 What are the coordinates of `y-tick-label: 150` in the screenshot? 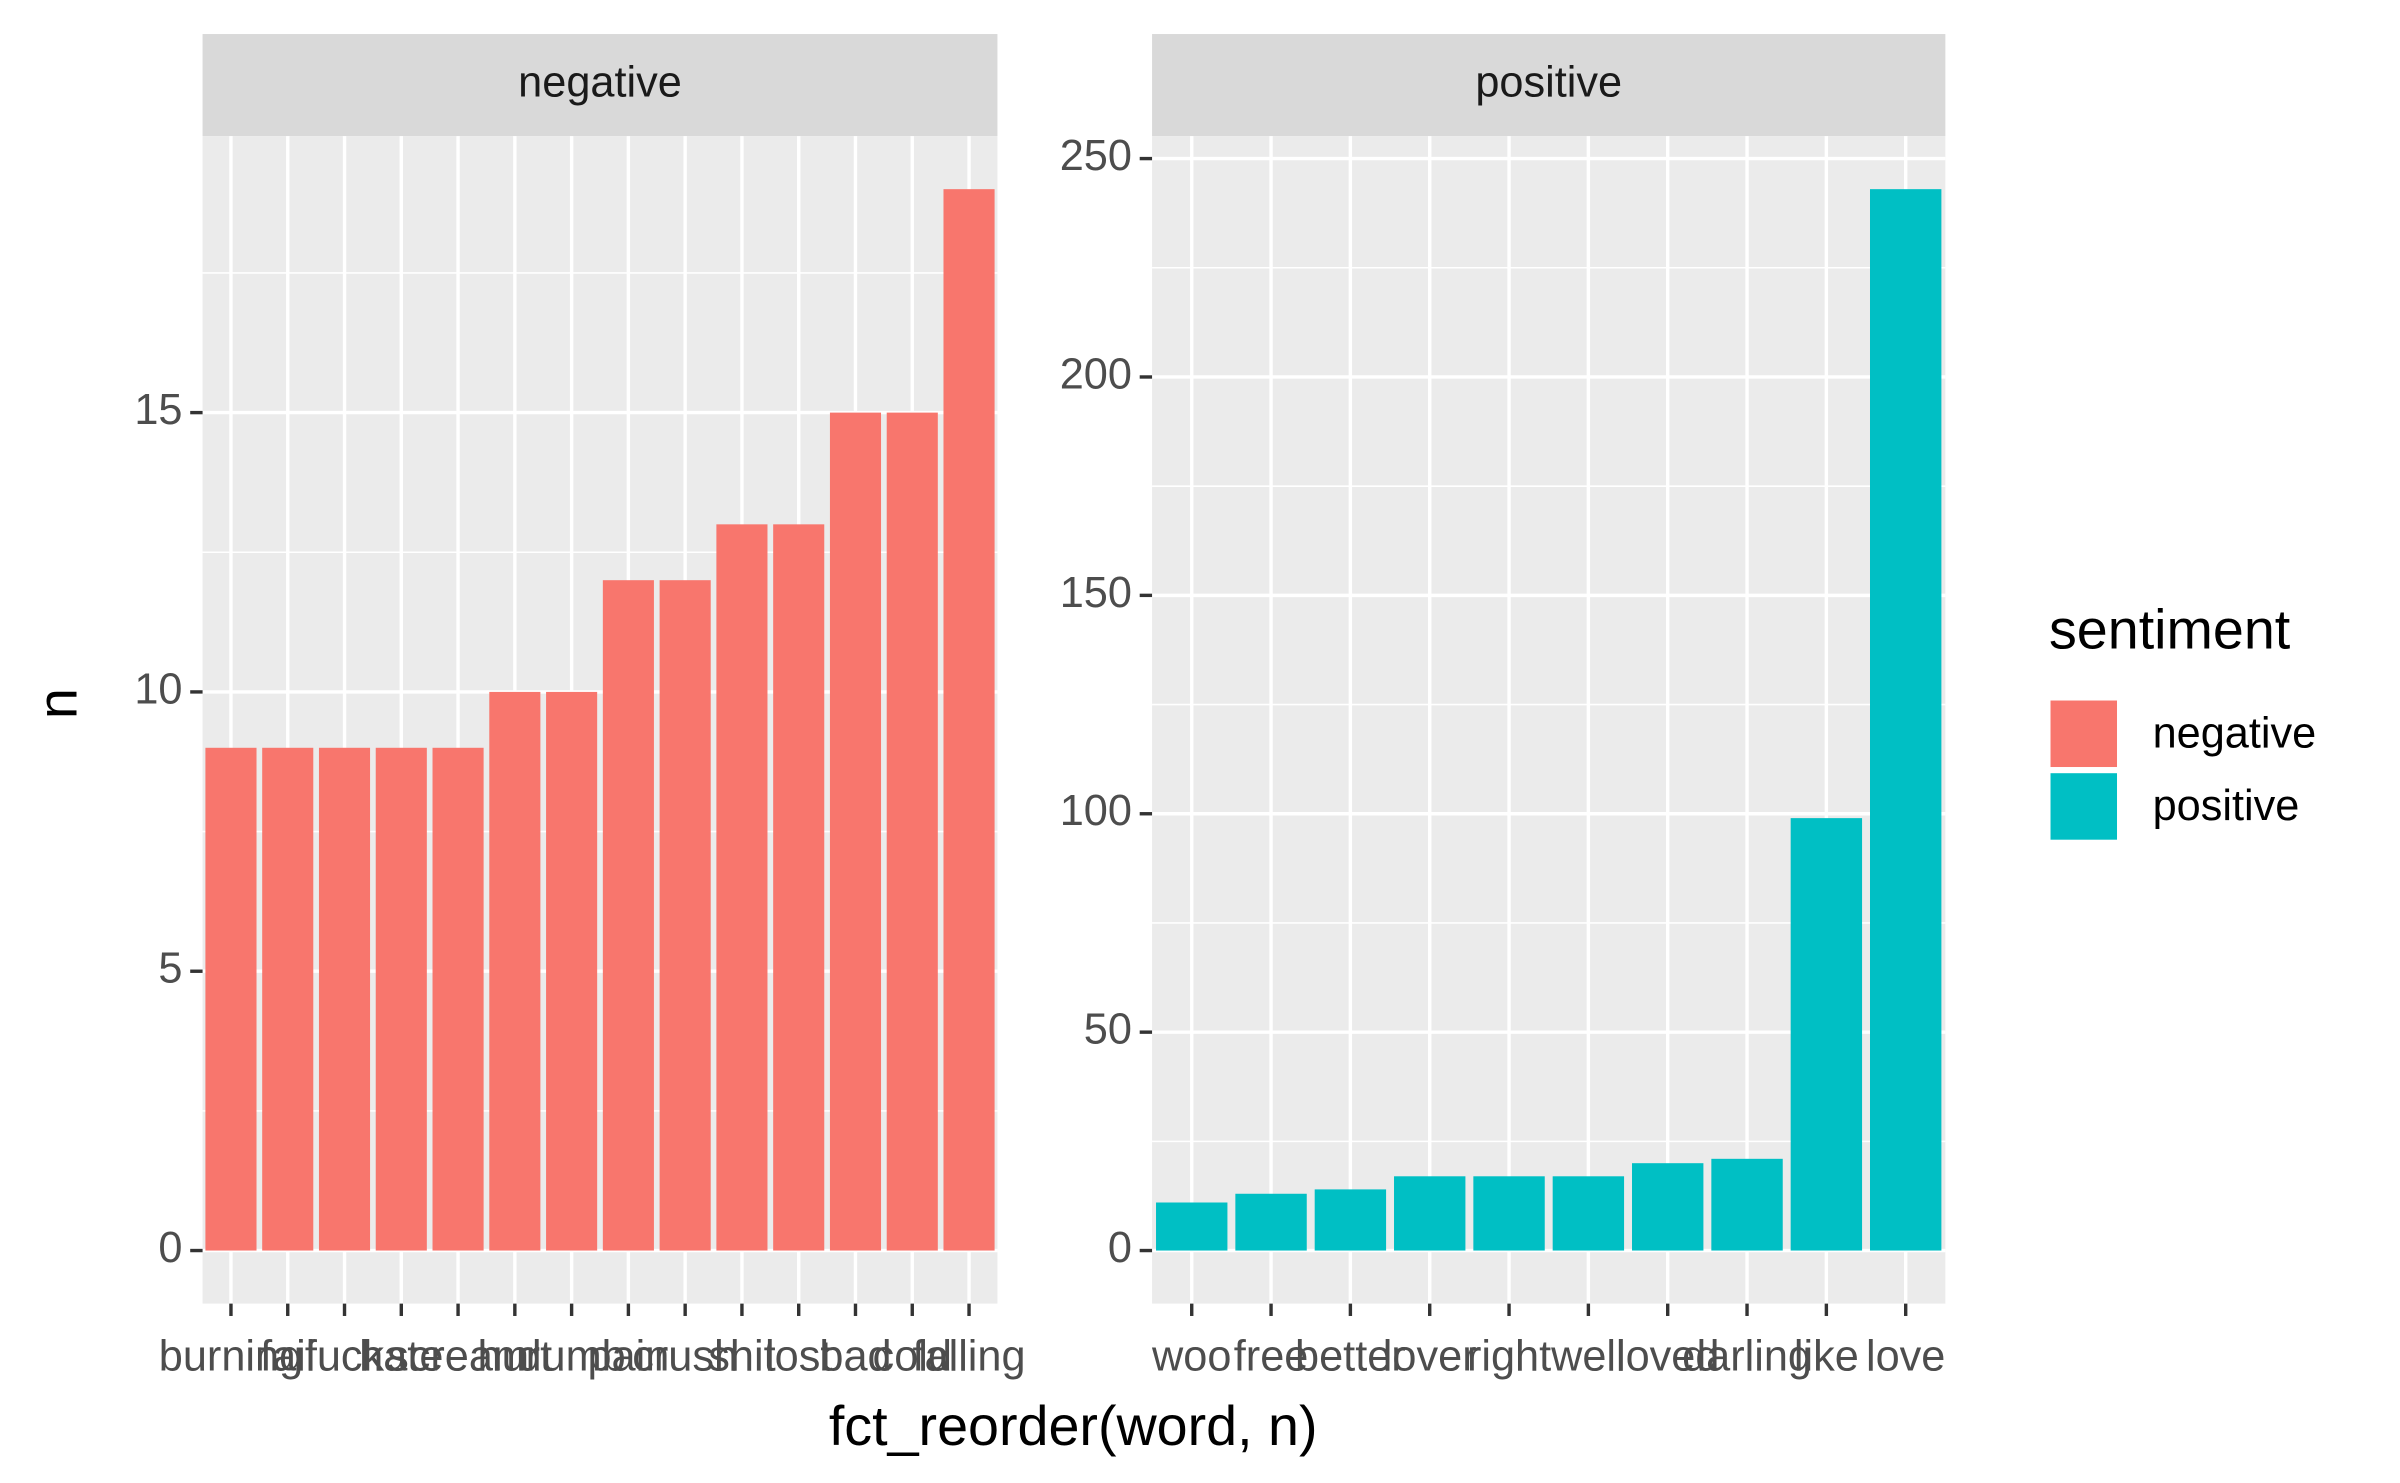 It's located at (1096, 593).